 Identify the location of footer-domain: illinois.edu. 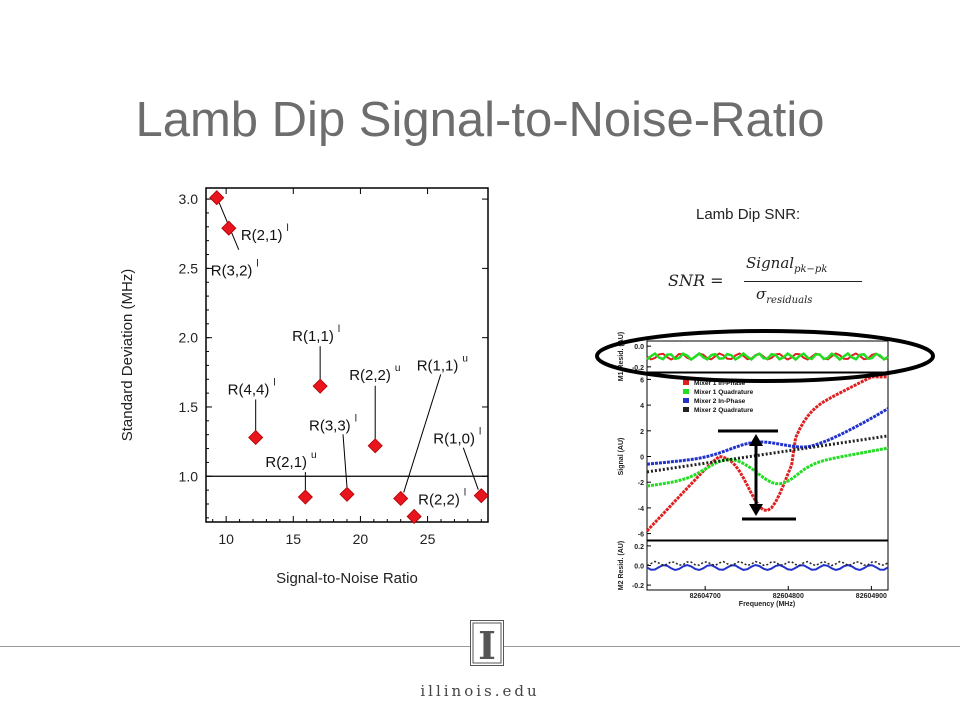
(480, 691).